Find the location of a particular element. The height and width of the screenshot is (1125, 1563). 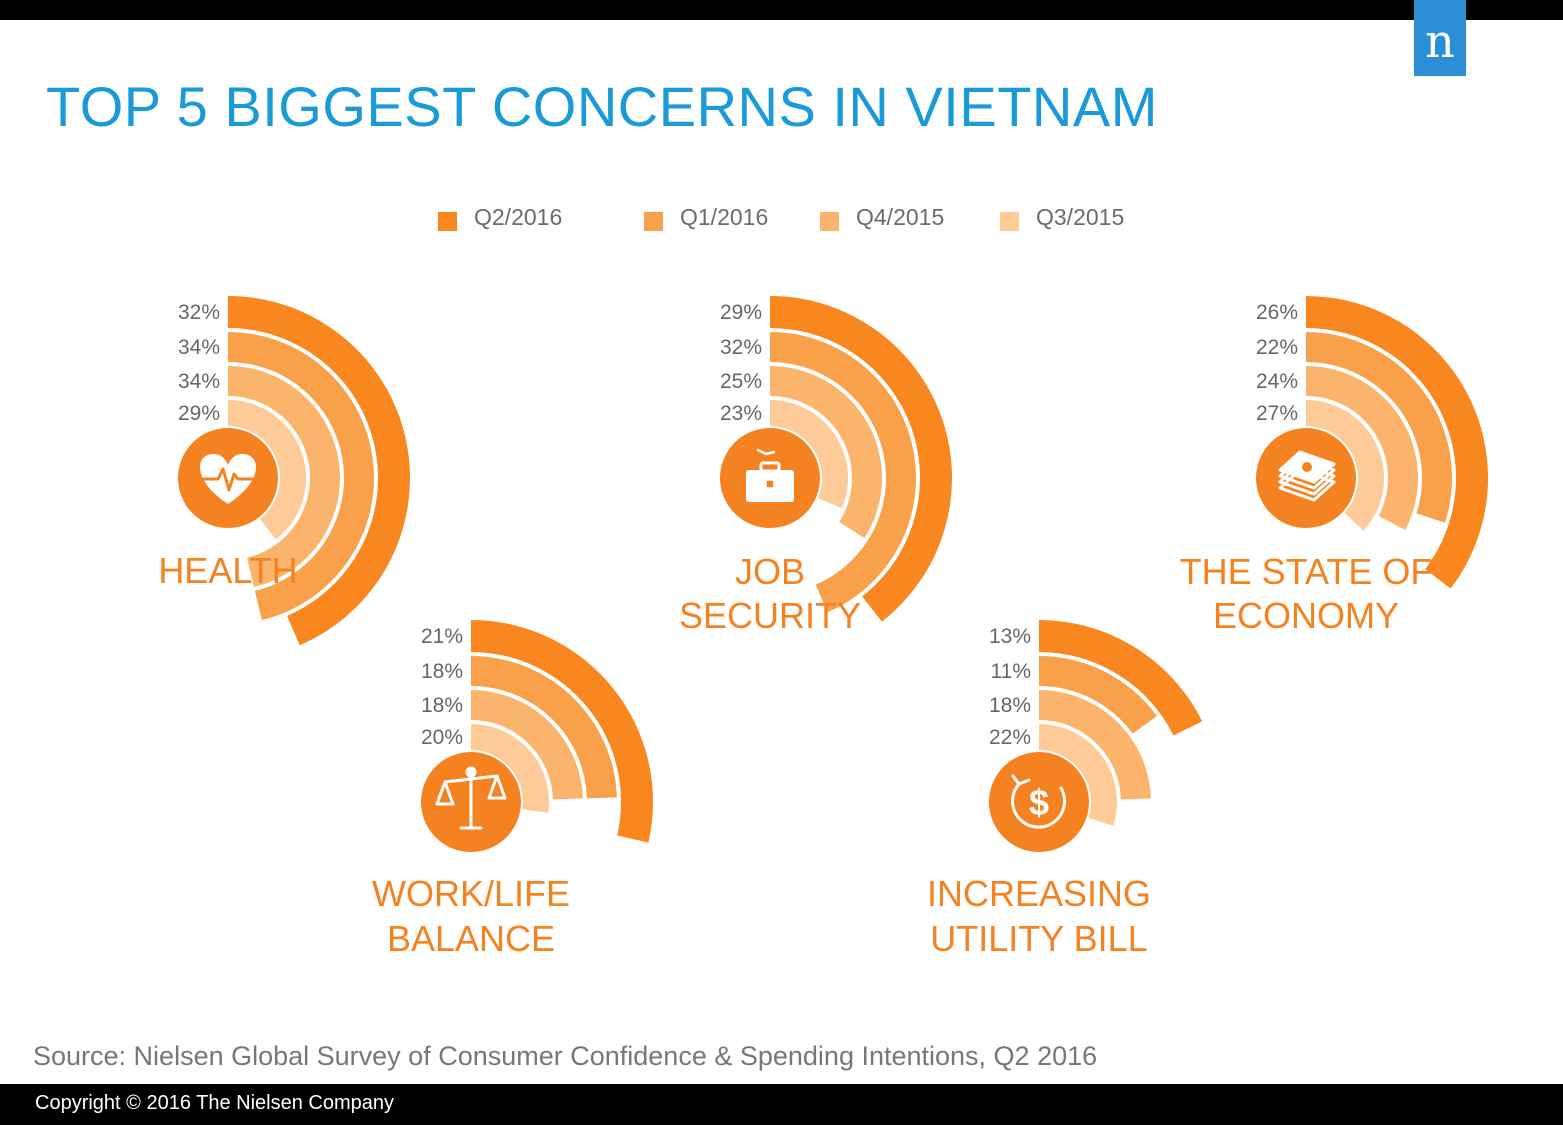

legend-label: Q1/2016 is located at coordinates (724, 217).